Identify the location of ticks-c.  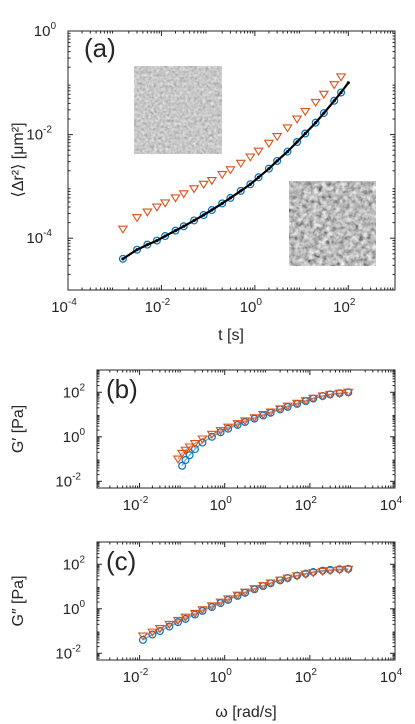
(246, 601).